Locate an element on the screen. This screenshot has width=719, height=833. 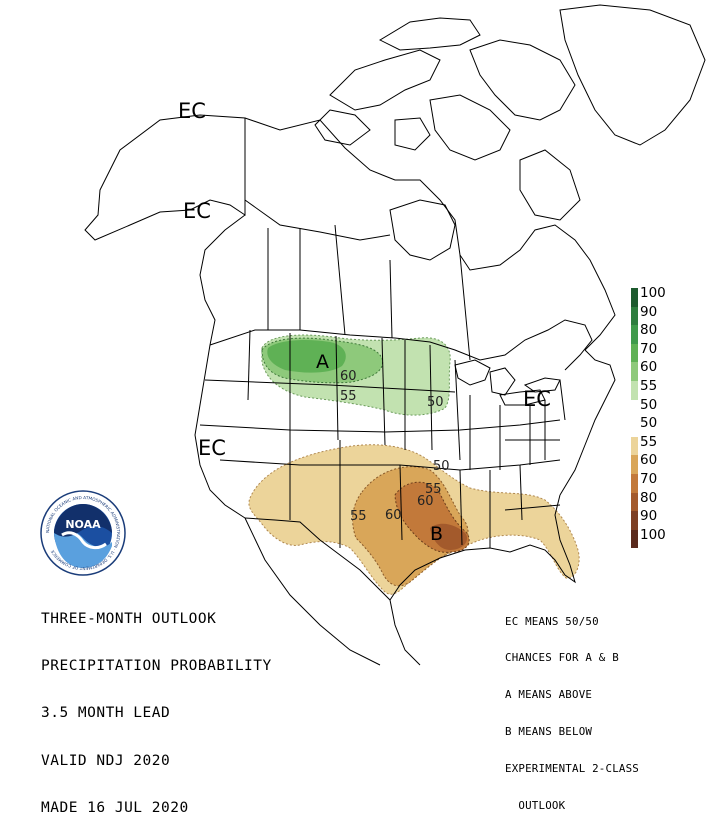
ec-label-yukon: EC is located at coordinates (197, 211).